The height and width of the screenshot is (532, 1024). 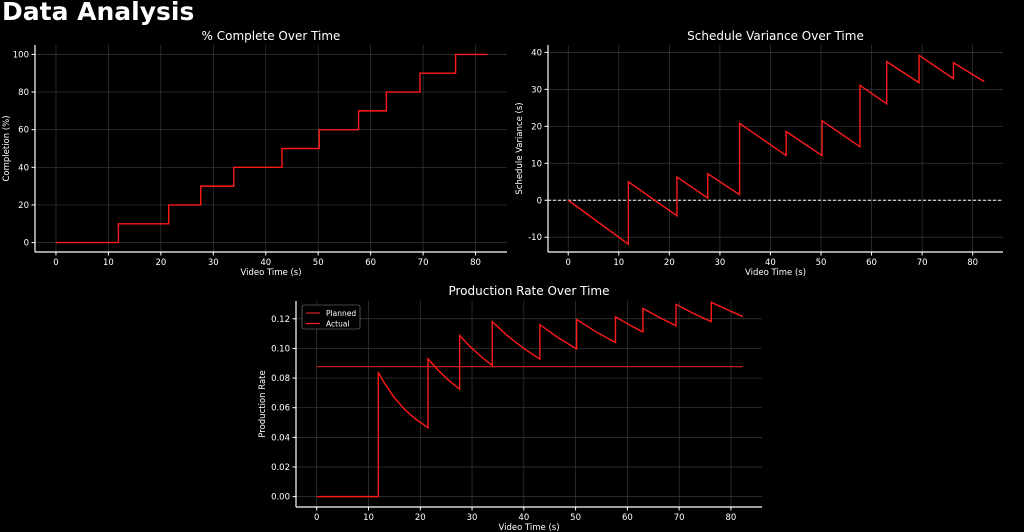 What do you see at coordinates (719, 263) in the screenshot?
I see `variance-x-tick-label: 30` at bounding box center [719, 263].